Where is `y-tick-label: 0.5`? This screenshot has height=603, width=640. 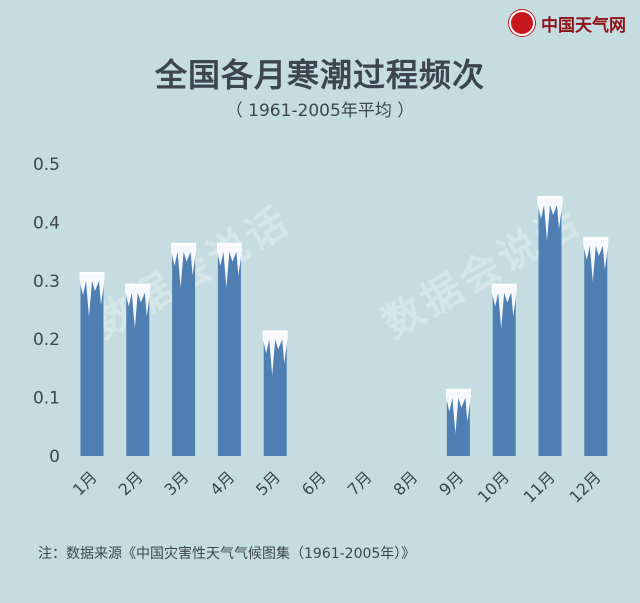 y-tick-label: 0.5 is located at coordinates (46, 165).